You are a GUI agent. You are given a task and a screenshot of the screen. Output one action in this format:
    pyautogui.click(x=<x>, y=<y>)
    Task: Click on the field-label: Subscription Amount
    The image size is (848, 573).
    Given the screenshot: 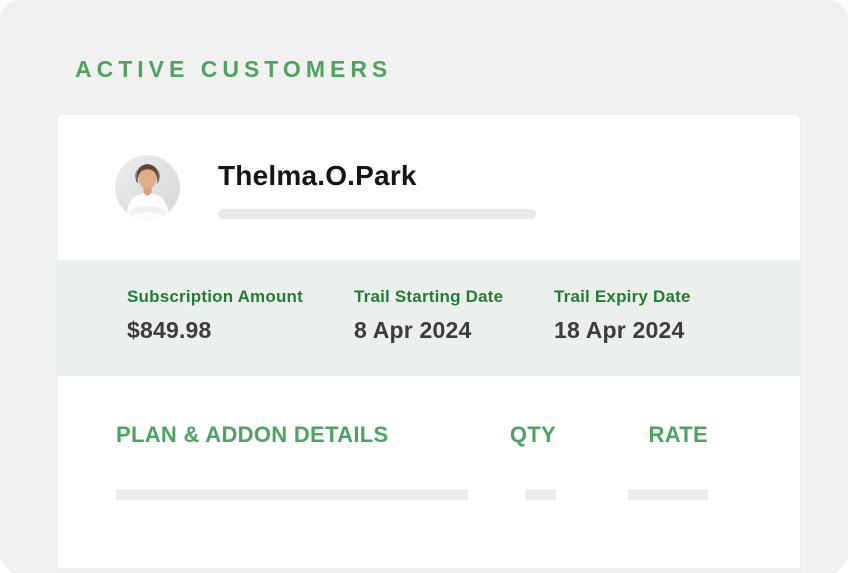 What is the action you would take?
    pyautogui.click(x=215, y=296)
    